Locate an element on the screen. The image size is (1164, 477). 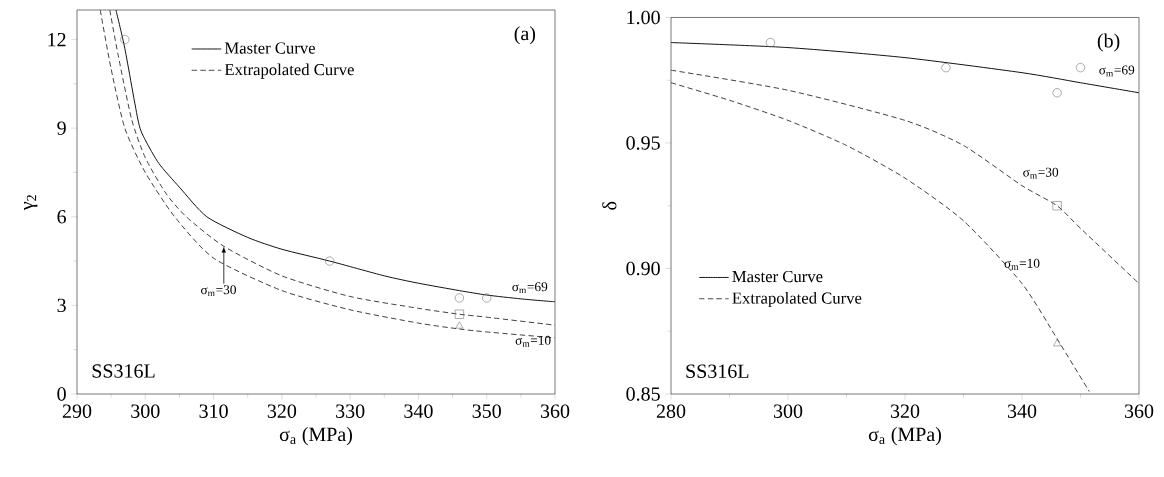
y-tick-label: 9 is located at coordinates (61, 128).